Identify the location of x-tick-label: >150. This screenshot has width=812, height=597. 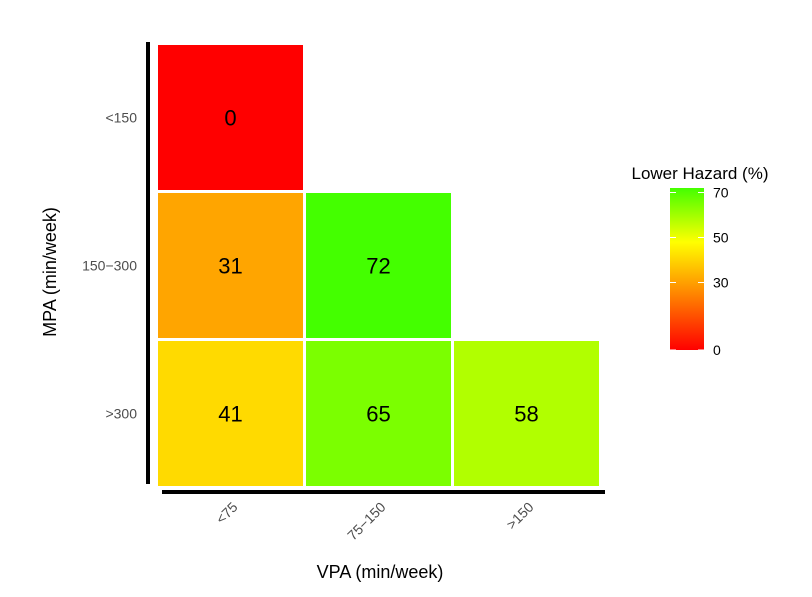
(520, 516).